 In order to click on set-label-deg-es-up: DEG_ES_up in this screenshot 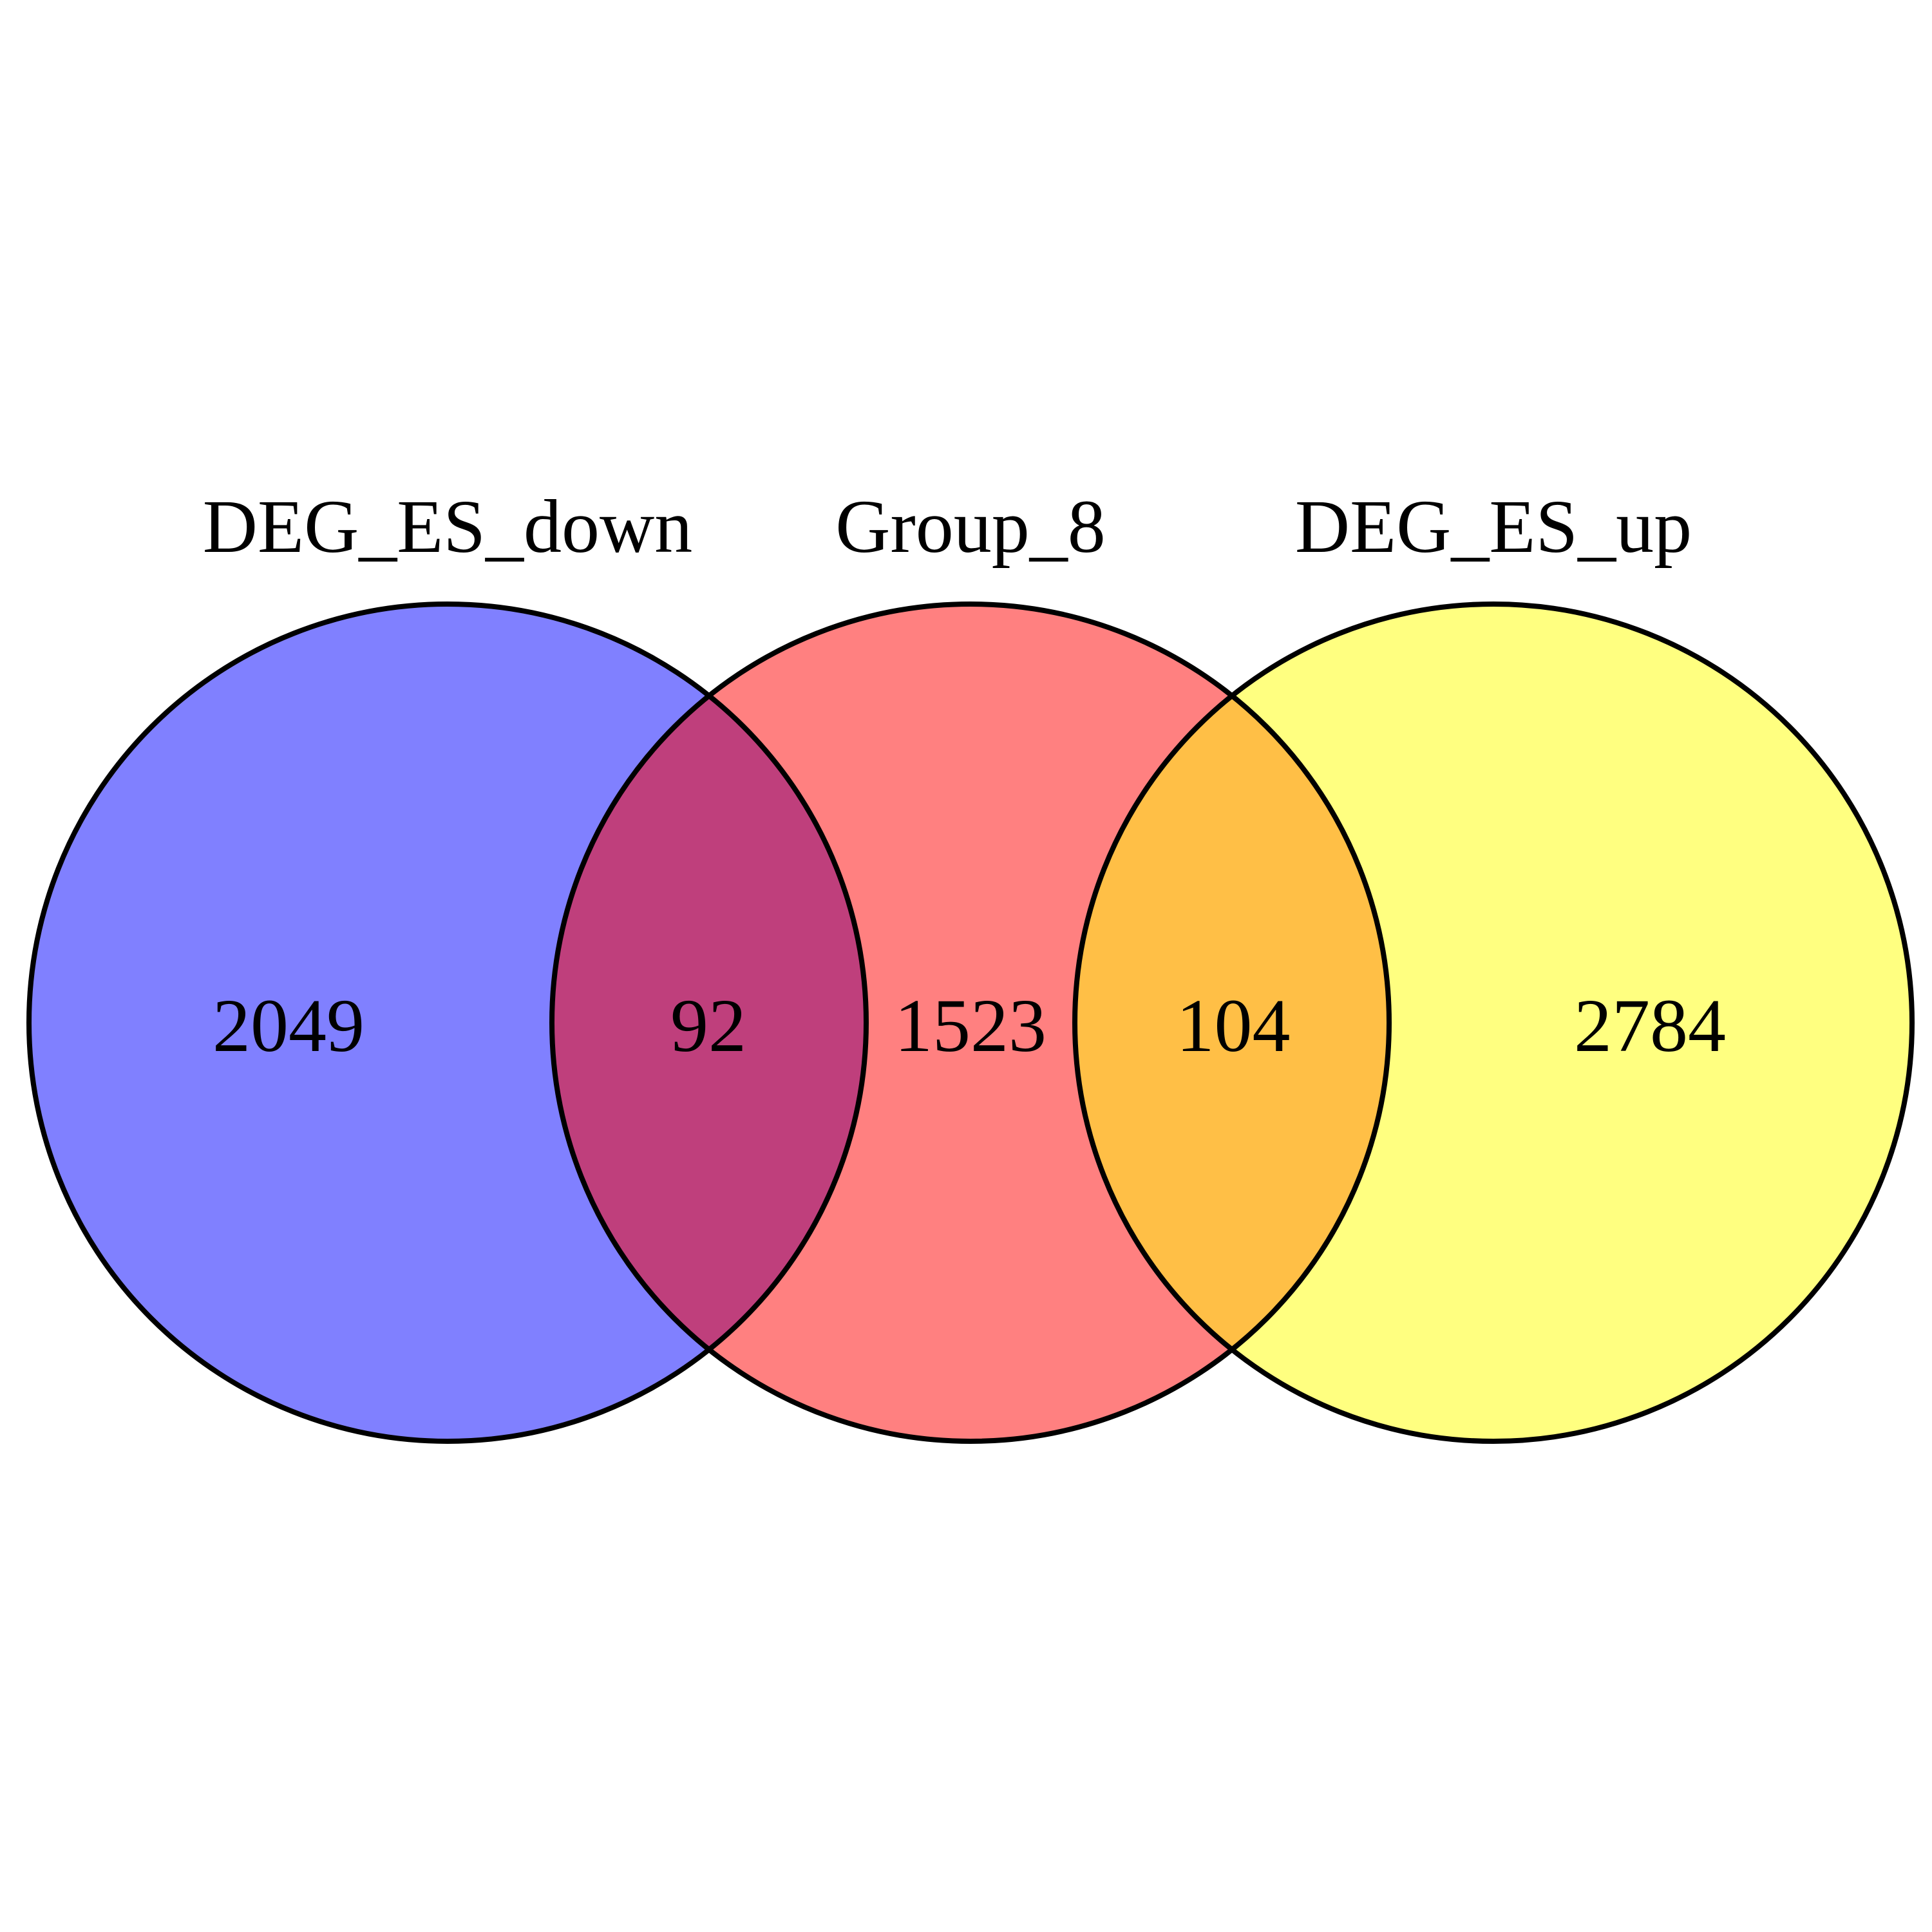, I will do `click(1494, 526)`.